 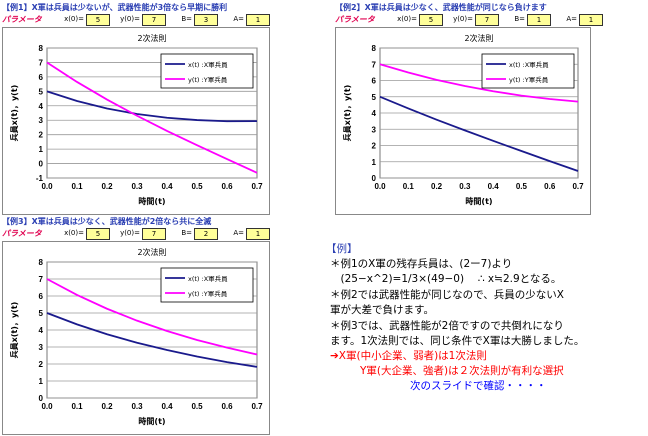 I want to click on note-line-2: (25−x^2)=1/3×(49−0) ∴ x≒2.9となる。, so click(x=446, y=279).